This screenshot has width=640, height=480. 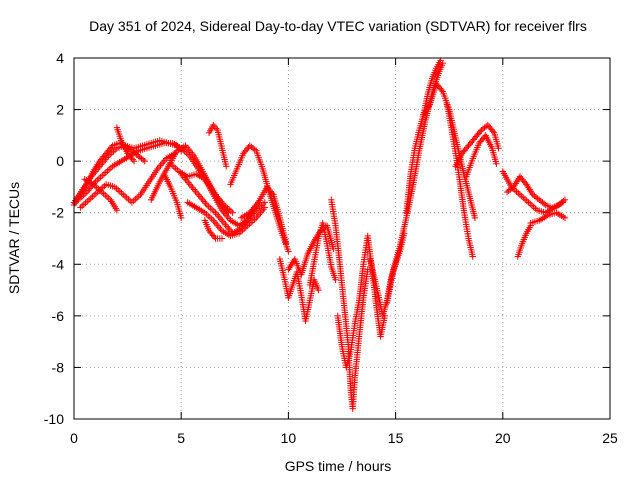 I want to click on x-axis-title: GPS time / hours, so click(x=338, y=466).